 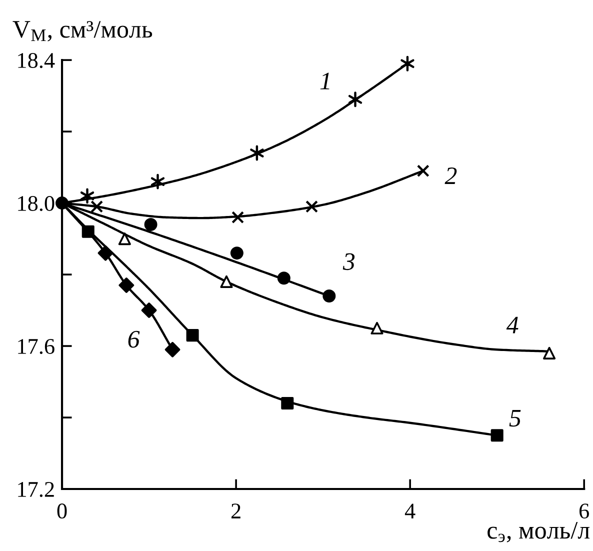 I want to click on y-tick-label: 18.0, so click(x=36, y=204).